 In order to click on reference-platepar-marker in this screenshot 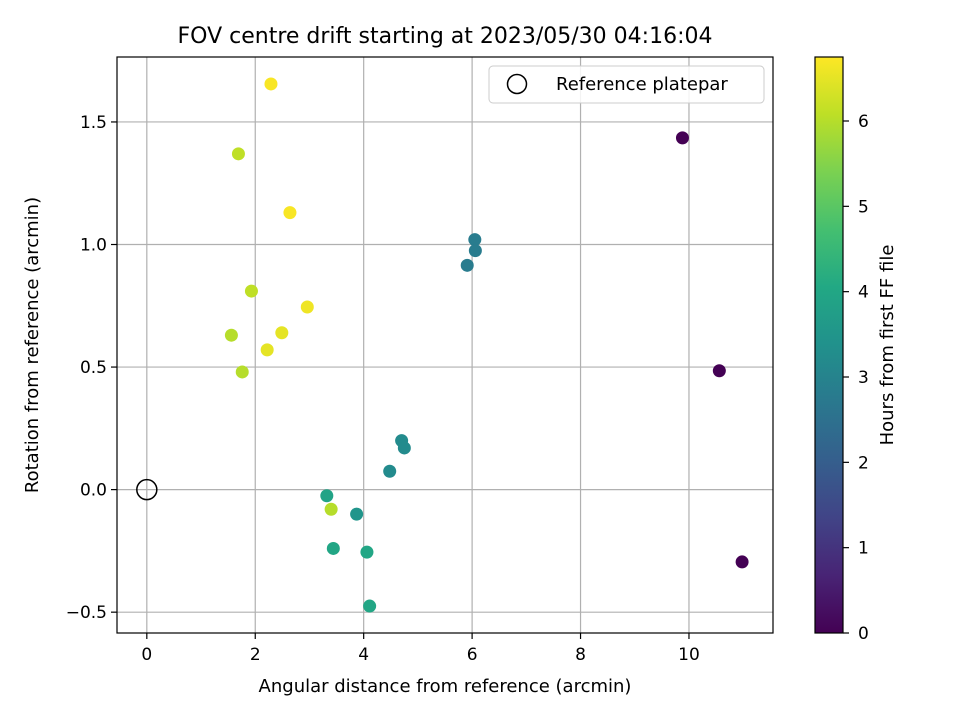, I will do `click(147, 489)`.